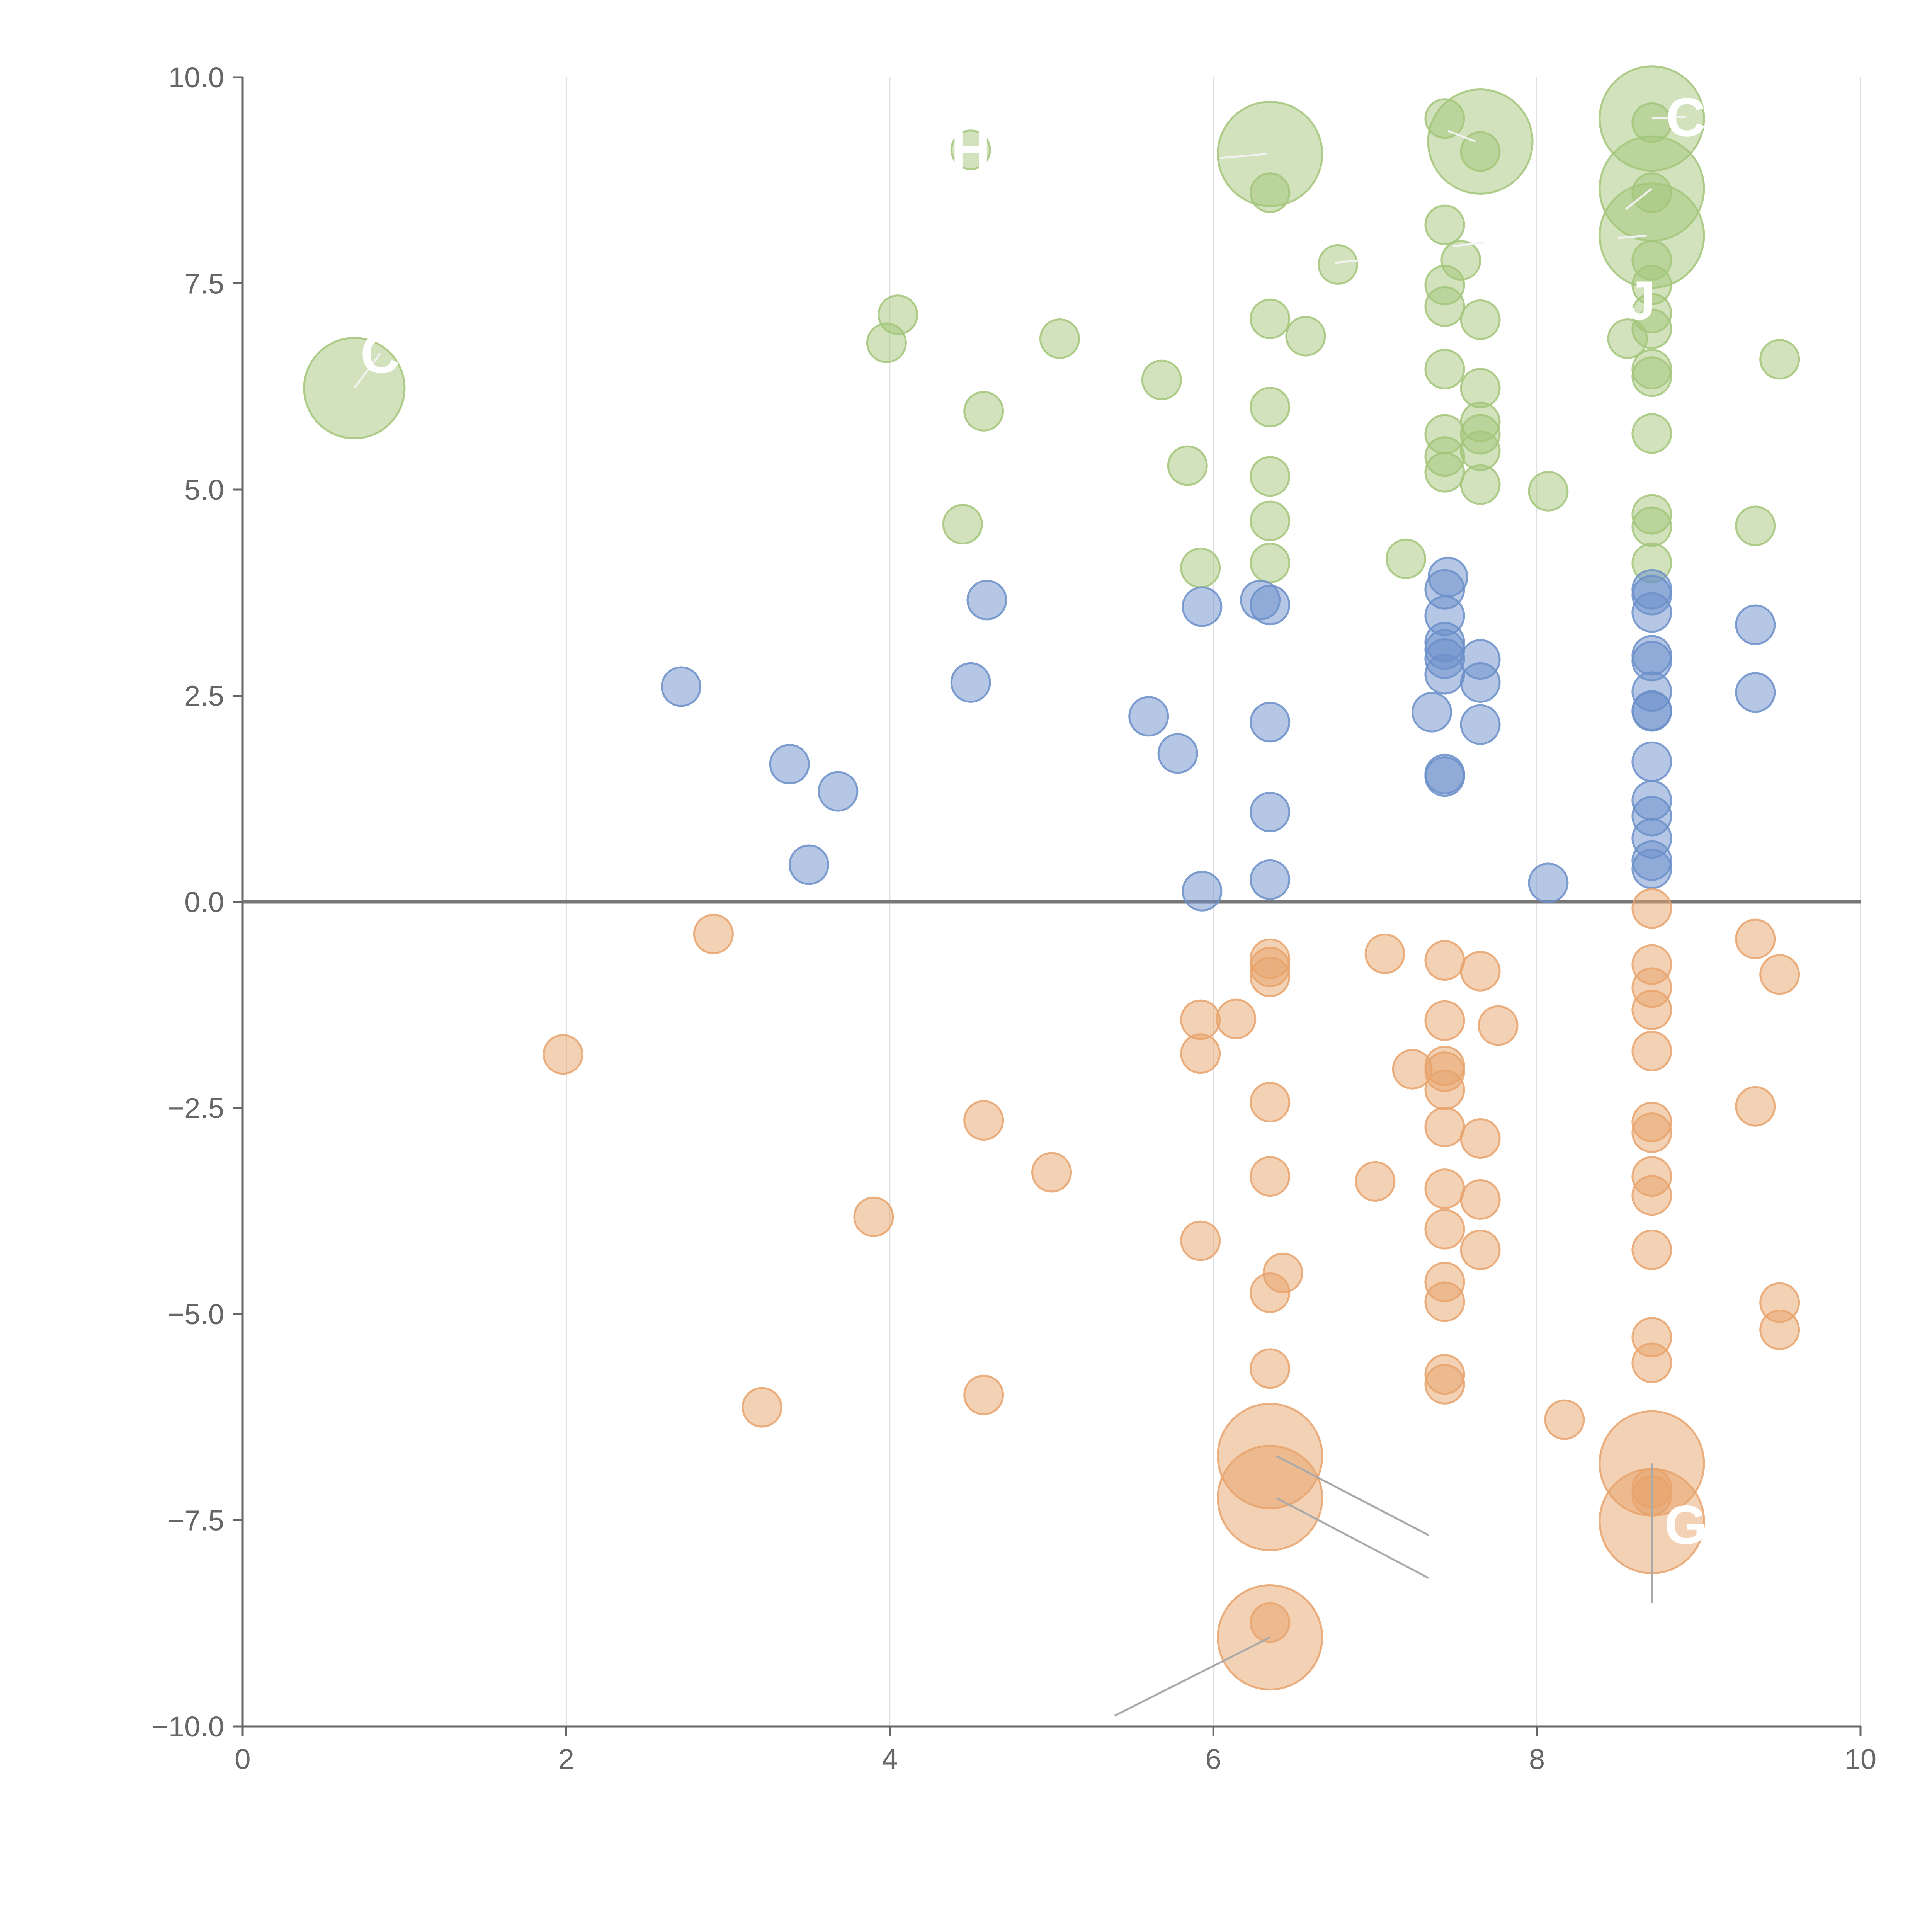  Describe the element at coordinates (1213, 1759) in the screenshot. I see `x-tick-label: 6` at that location.